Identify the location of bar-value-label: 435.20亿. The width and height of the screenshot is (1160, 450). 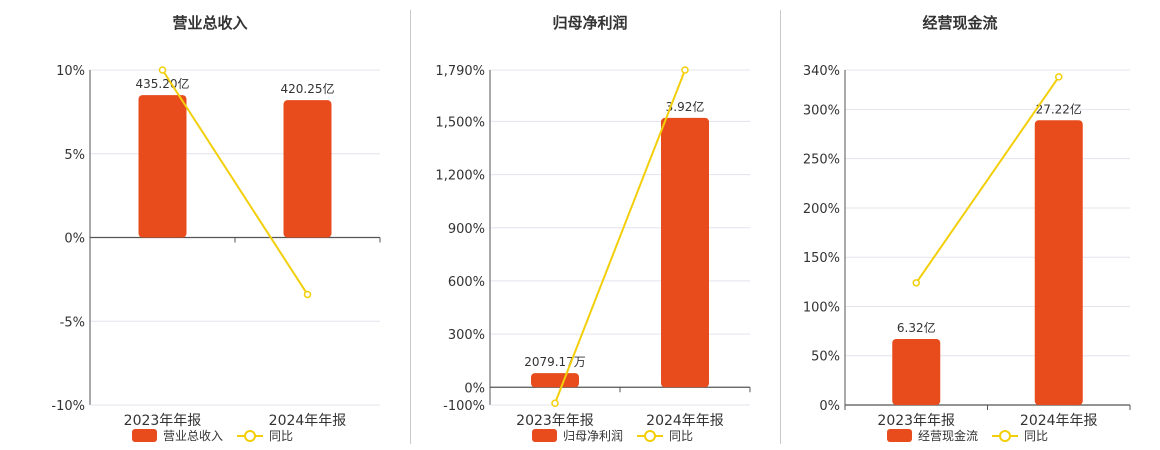
(163, 83).